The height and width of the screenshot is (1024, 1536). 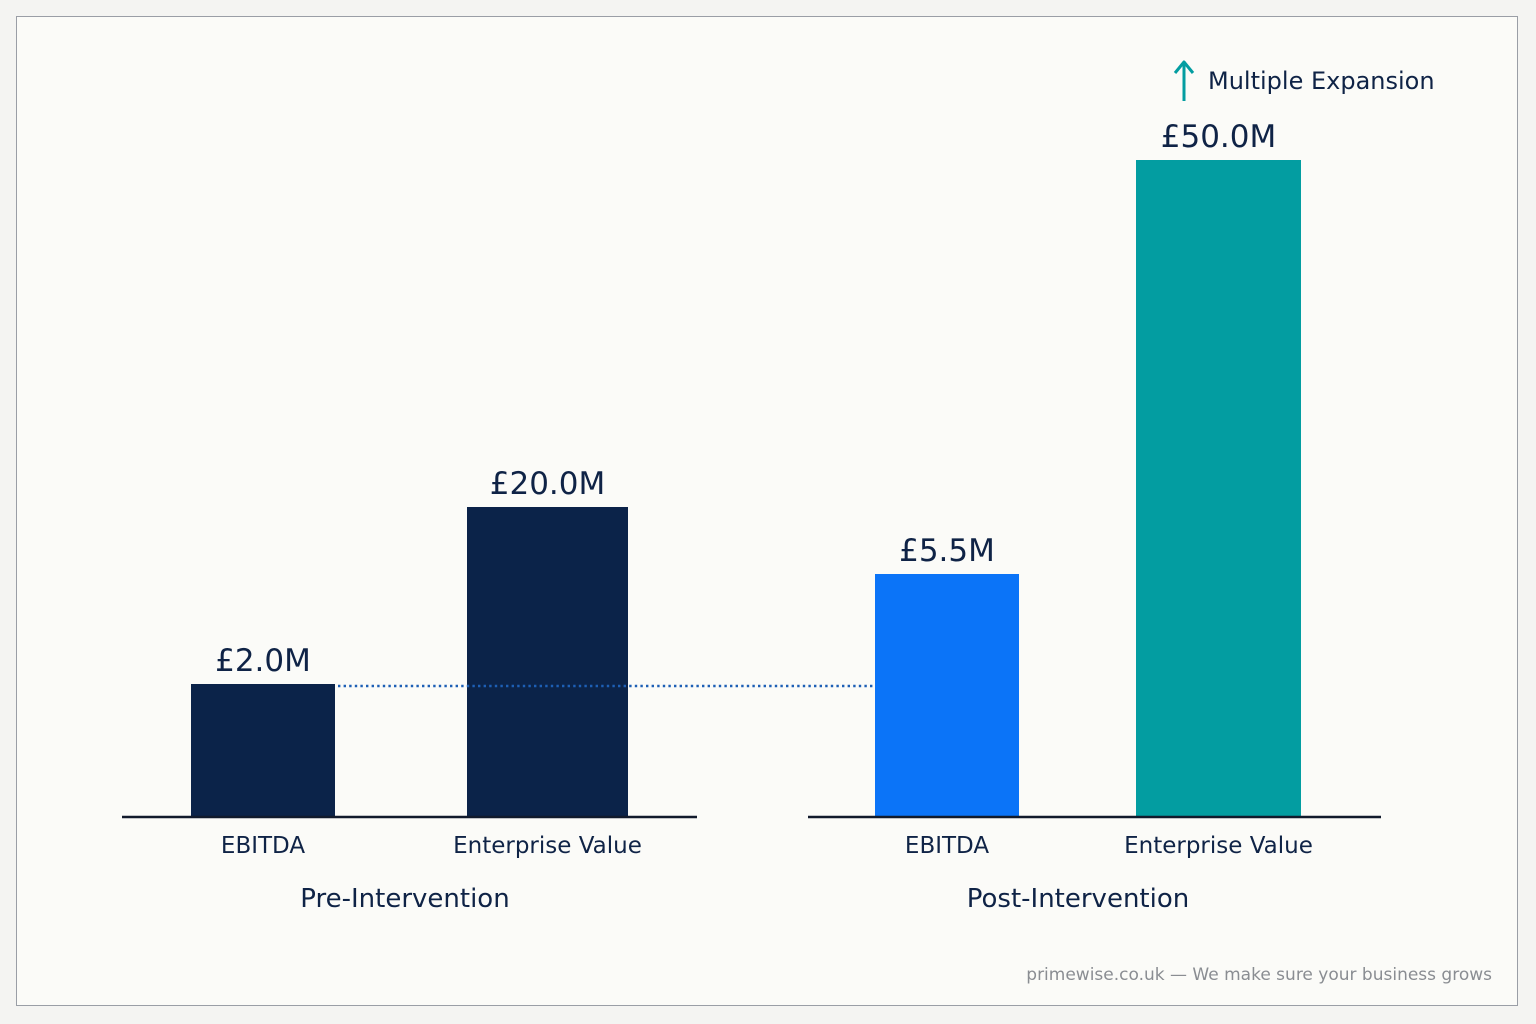 What do you see at coordinates (1321, 81) in the screenshot?
I see `annotation-text: Multiple Expansion` at bounding box center [1321, 81].